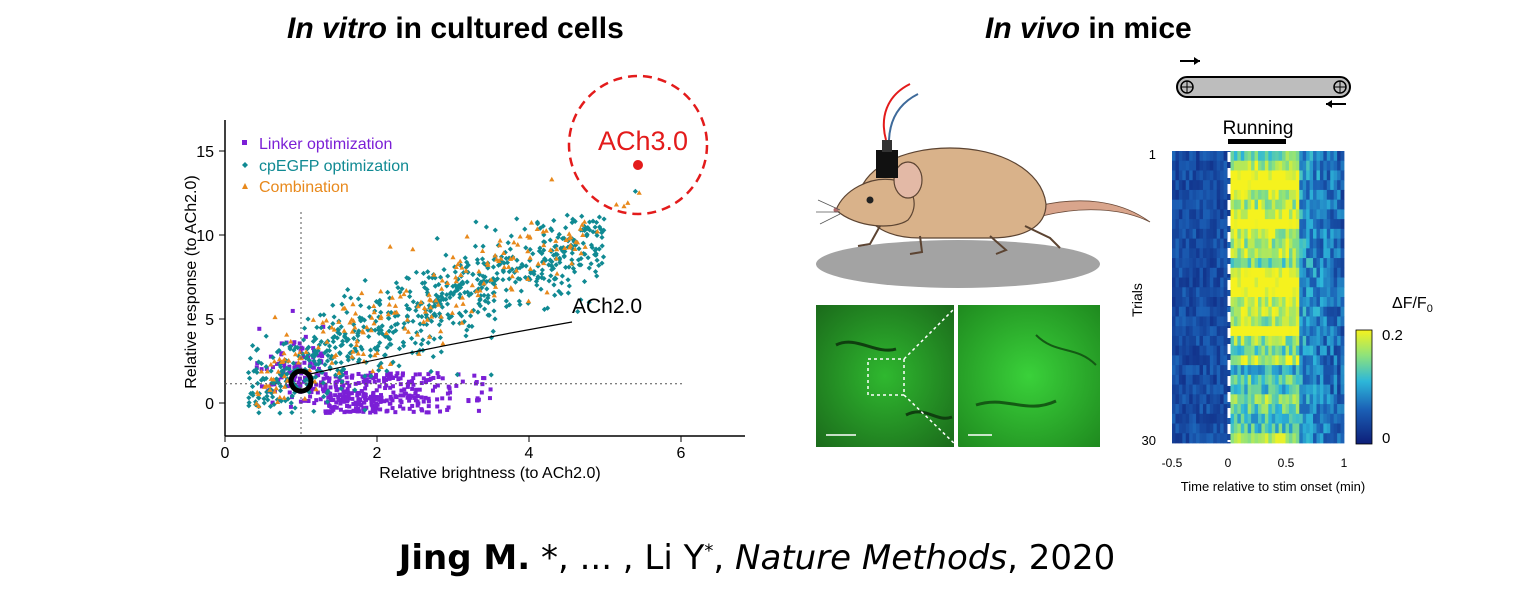 Image resolution: width=1514 pixels, height=605 pixels. Describe the element at coordinates (681, 453) in the screenshot. I see `x-tick-label: 6` at that location.